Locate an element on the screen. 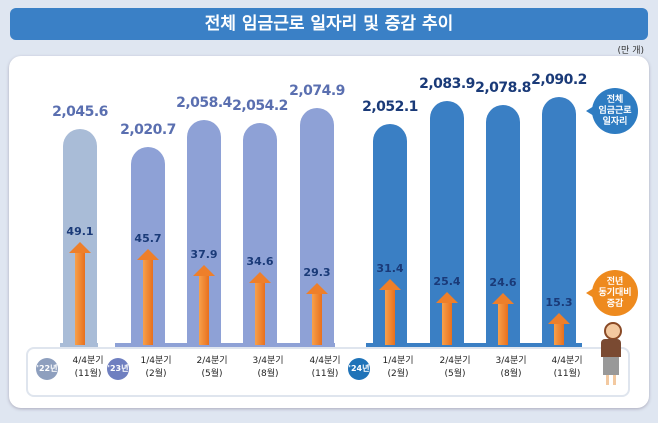 This screenshot has width=658, height=423. total-value-label: 2,054.2 is located at coordinates (260, 105).